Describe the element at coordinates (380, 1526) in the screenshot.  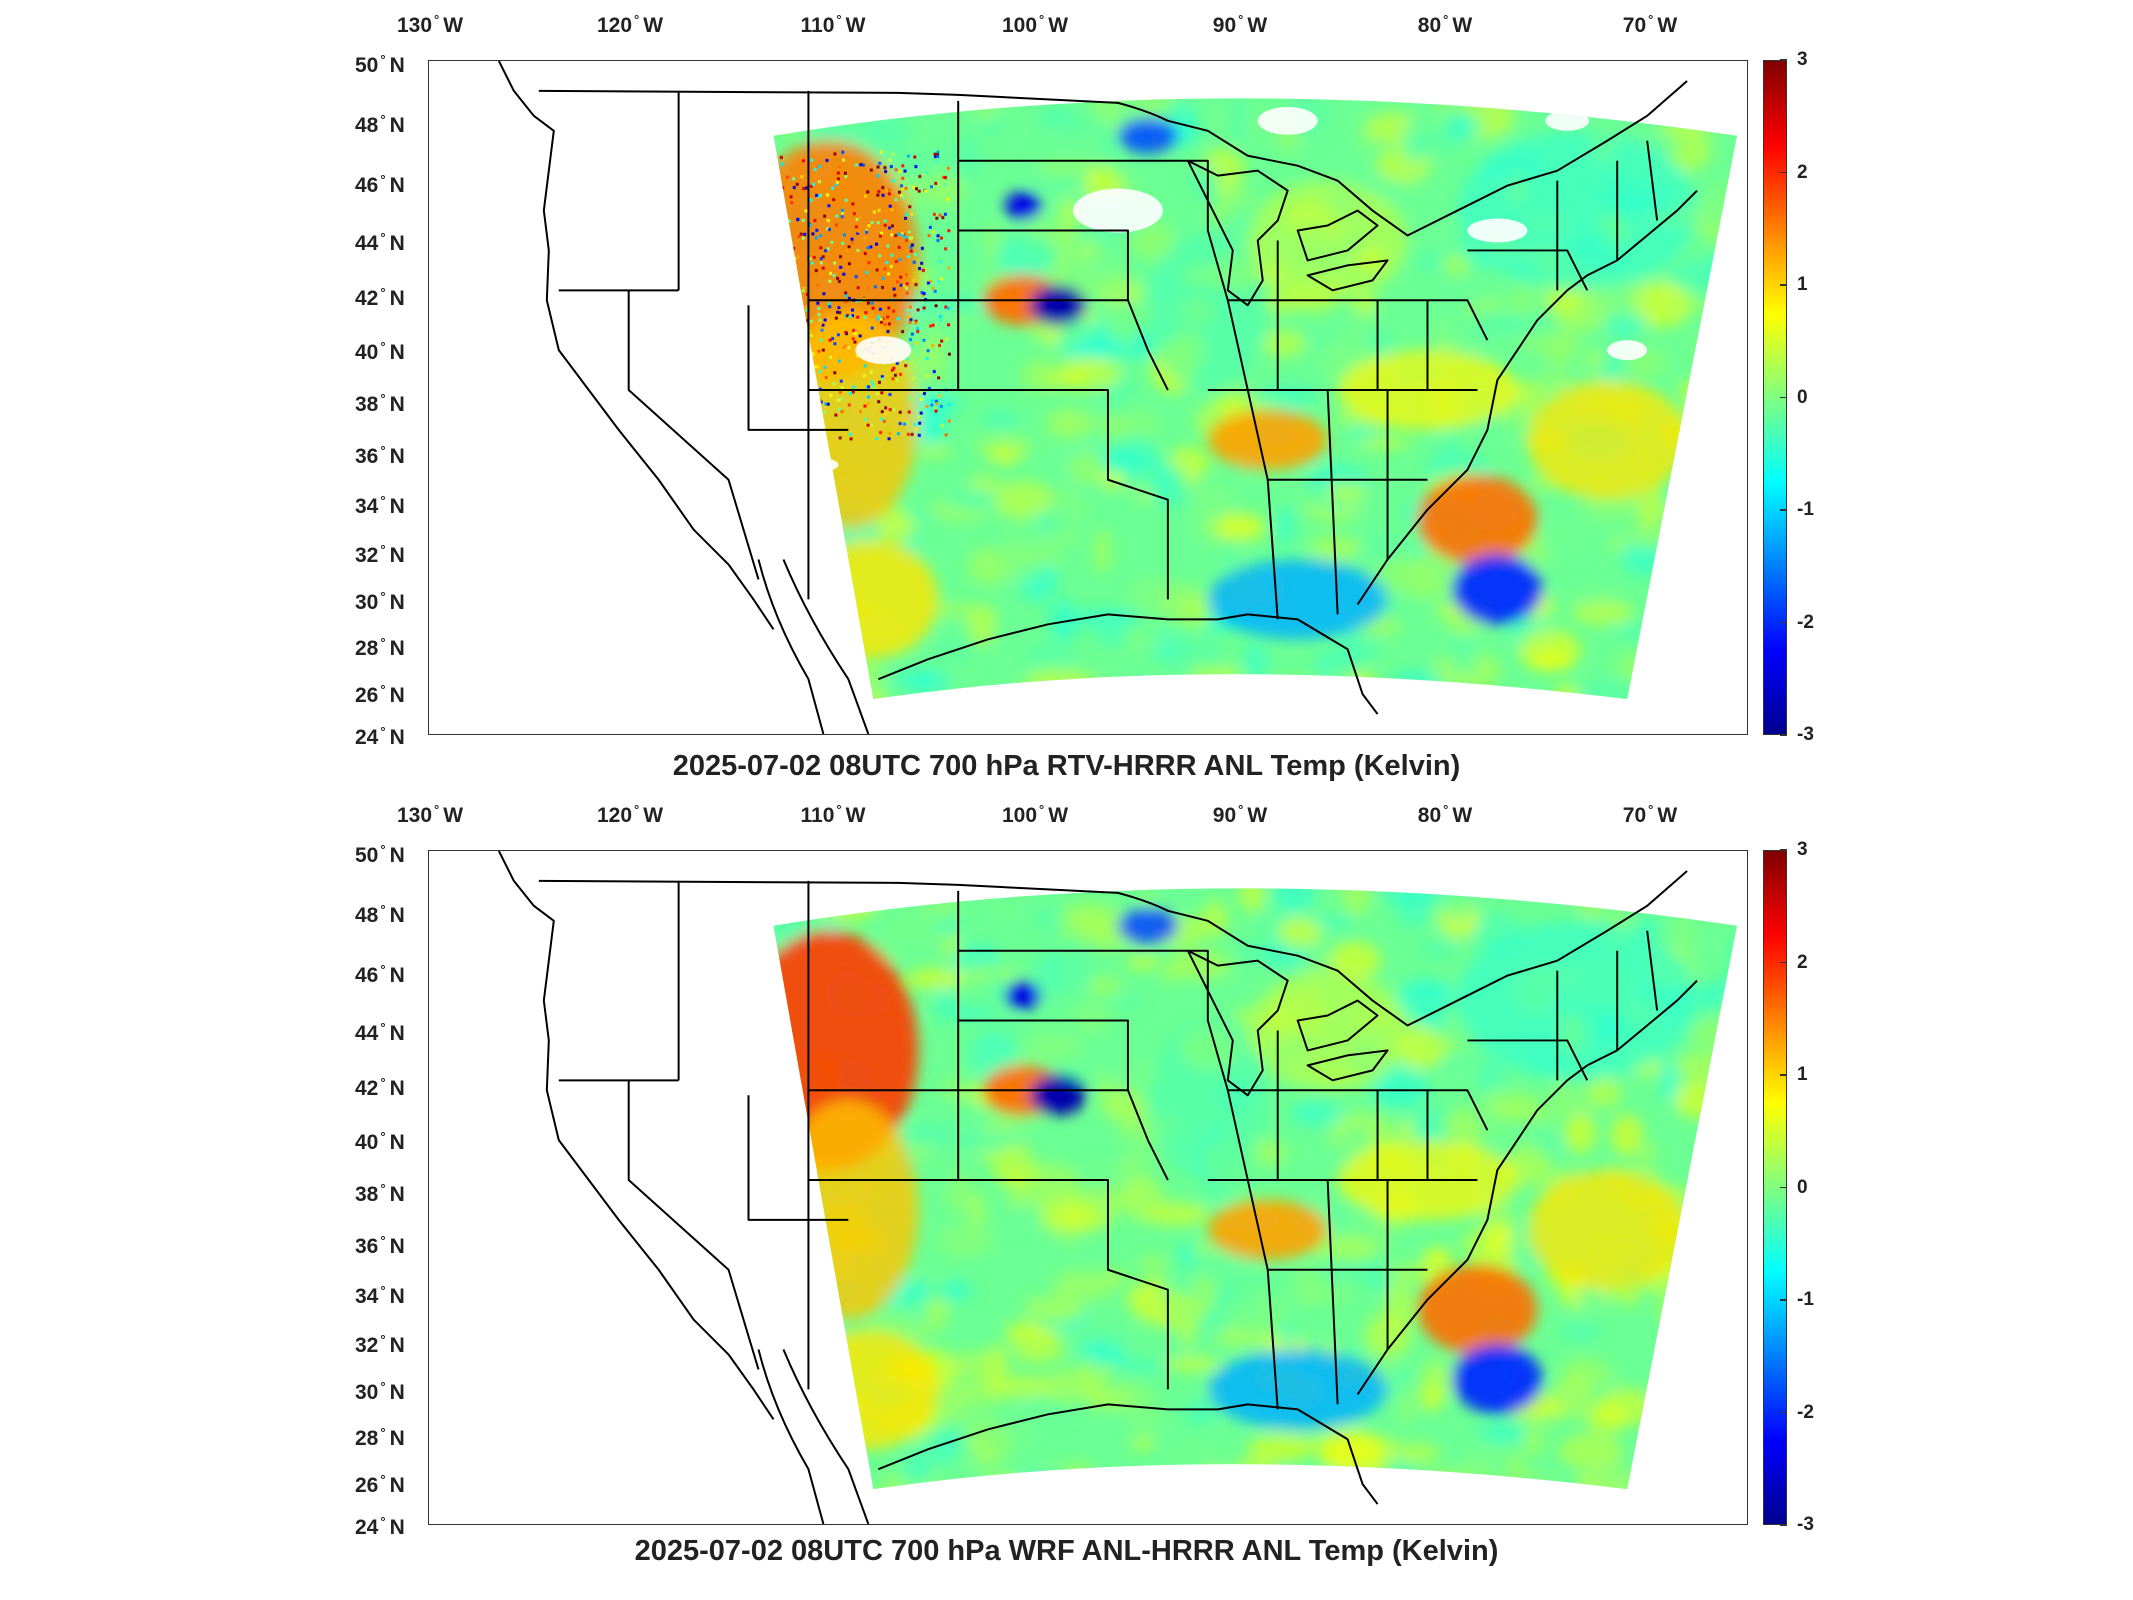
I see `latitude-label: 24 ° N` at that location.